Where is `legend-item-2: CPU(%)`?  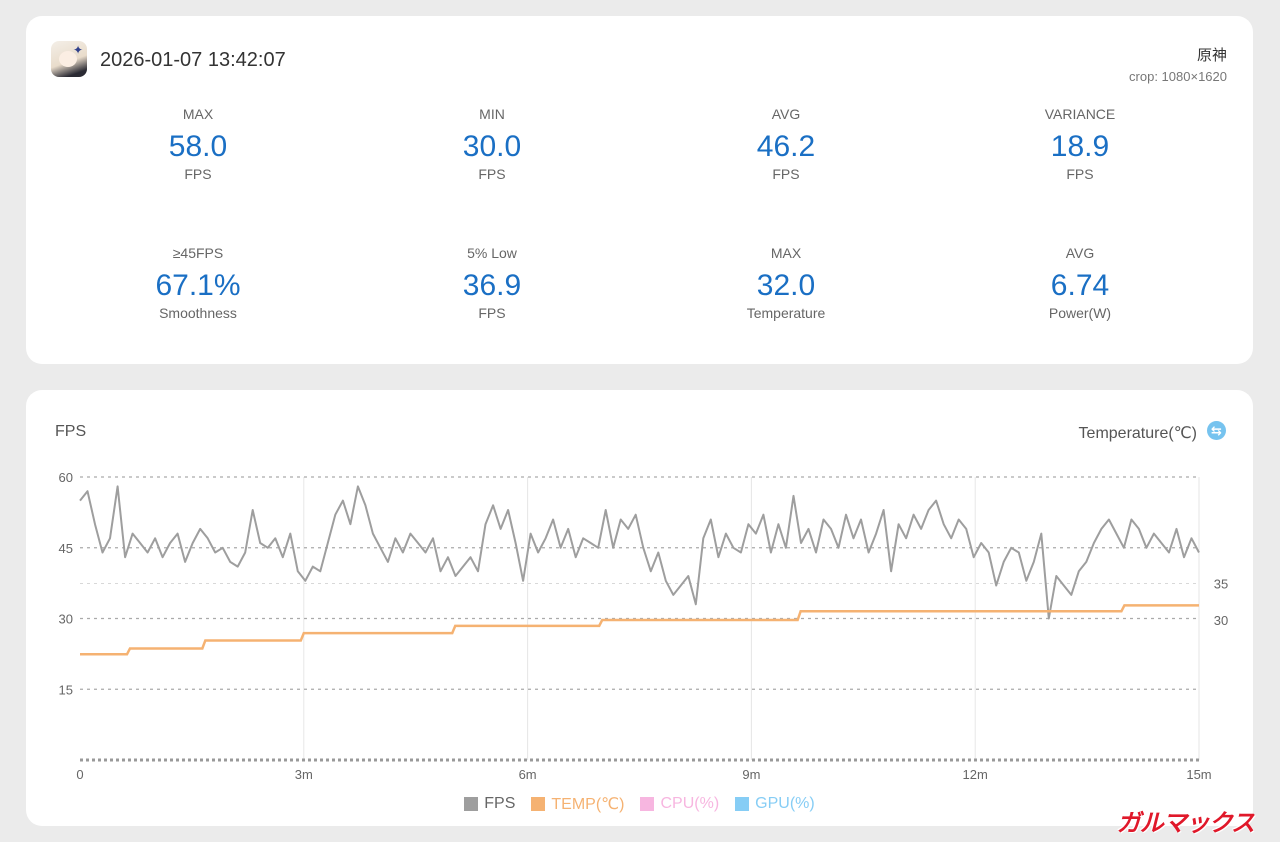 legend-item-2: CPU(%) is located at coordinates (679, 804).